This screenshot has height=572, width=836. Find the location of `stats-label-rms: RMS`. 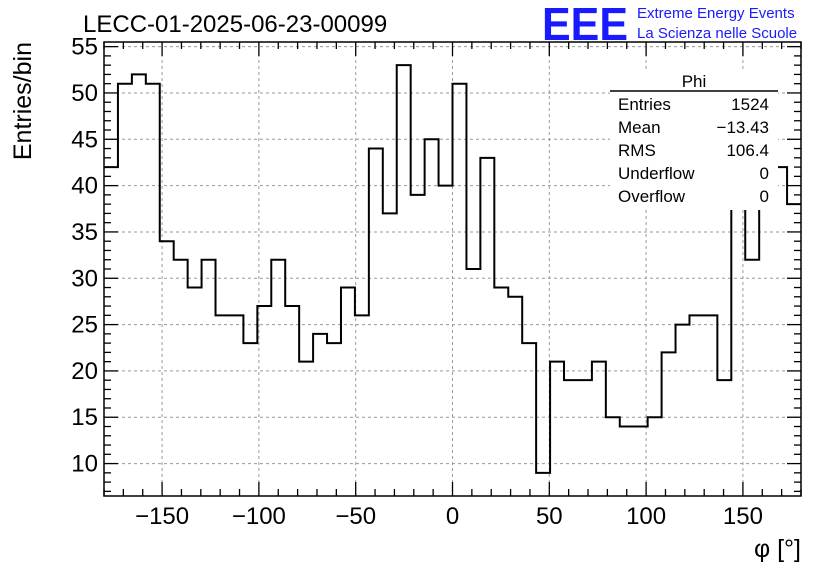

stats-label-rms: RMS is located at coordinates (637, 150).